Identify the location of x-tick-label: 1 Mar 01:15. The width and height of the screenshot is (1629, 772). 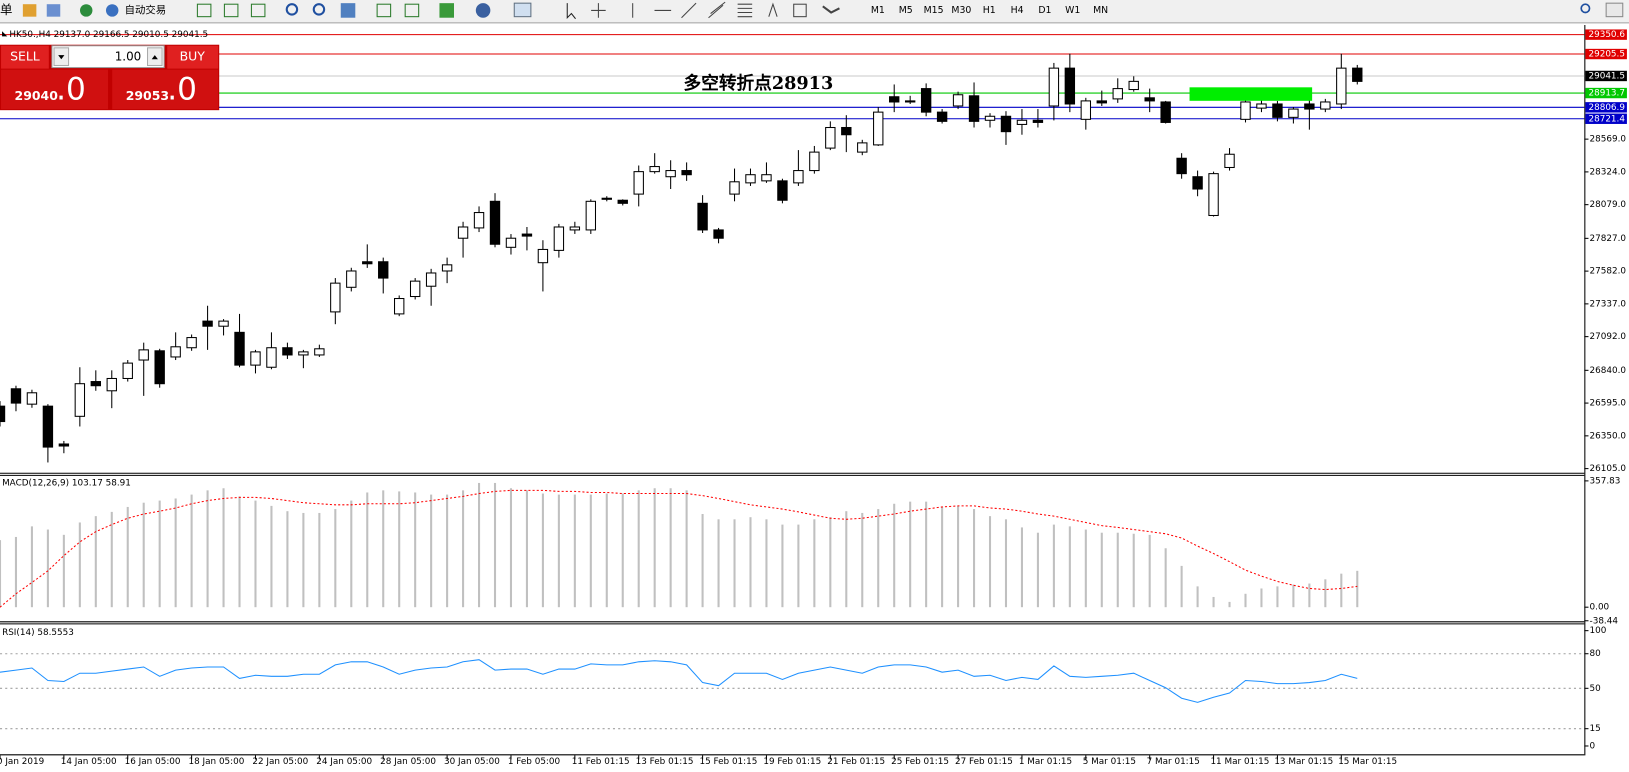
(1045, 762).